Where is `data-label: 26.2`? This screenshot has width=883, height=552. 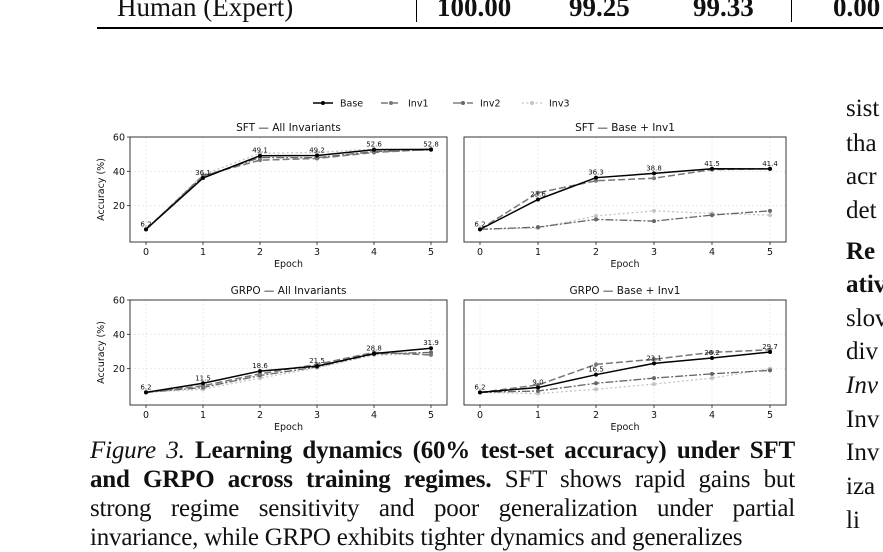 data-label: 26.2 is located at coordinates (712, 353).